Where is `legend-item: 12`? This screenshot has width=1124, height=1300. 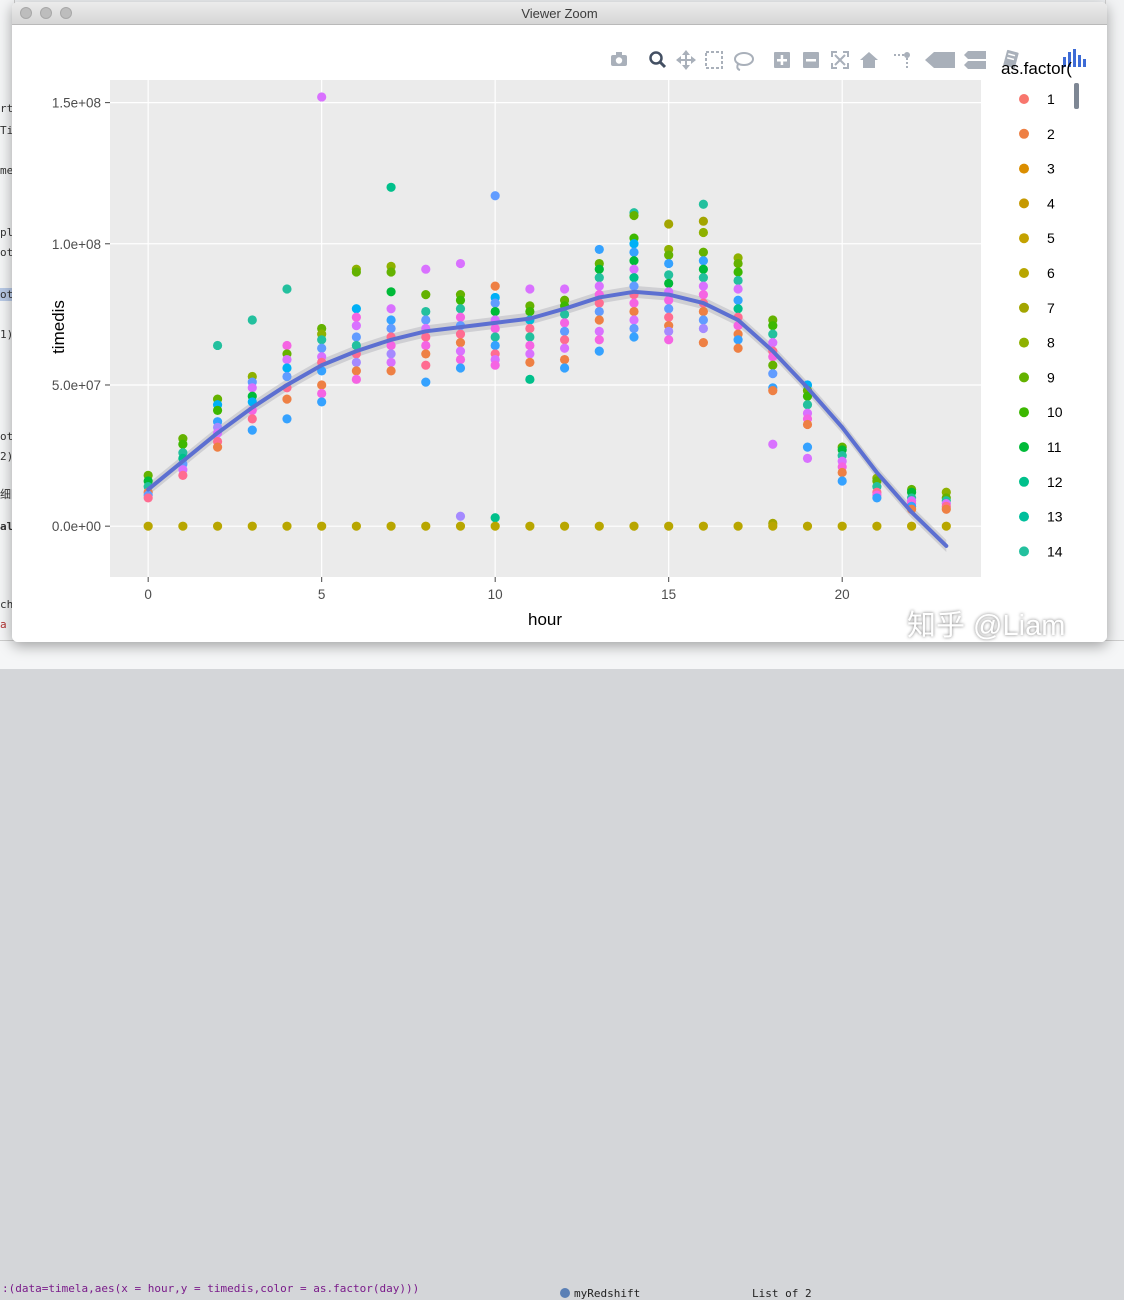
legend-item: 12 is located at coordinates (1041, 482).